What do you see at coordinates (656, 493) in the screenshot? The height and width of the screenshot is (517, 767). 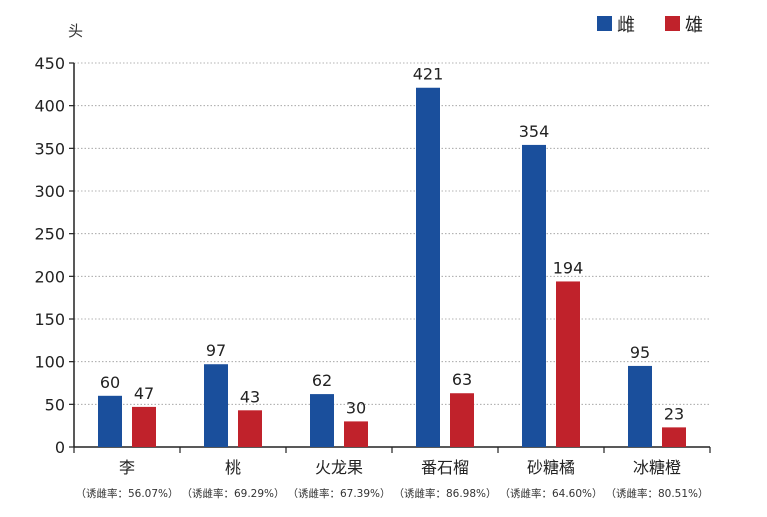 I see `category-note: （诱雌率：80.51%）` at bounding box center [656, 493].